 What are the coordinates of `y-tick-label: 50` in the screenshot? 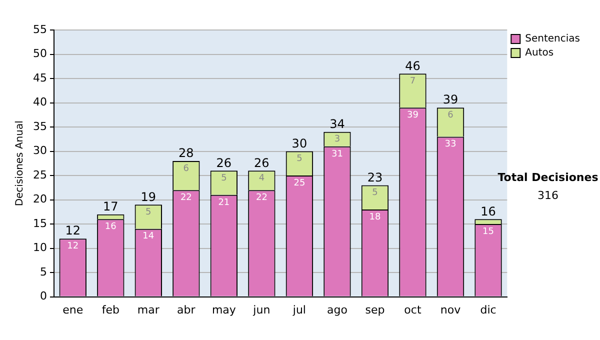 It's located at (39, 53).